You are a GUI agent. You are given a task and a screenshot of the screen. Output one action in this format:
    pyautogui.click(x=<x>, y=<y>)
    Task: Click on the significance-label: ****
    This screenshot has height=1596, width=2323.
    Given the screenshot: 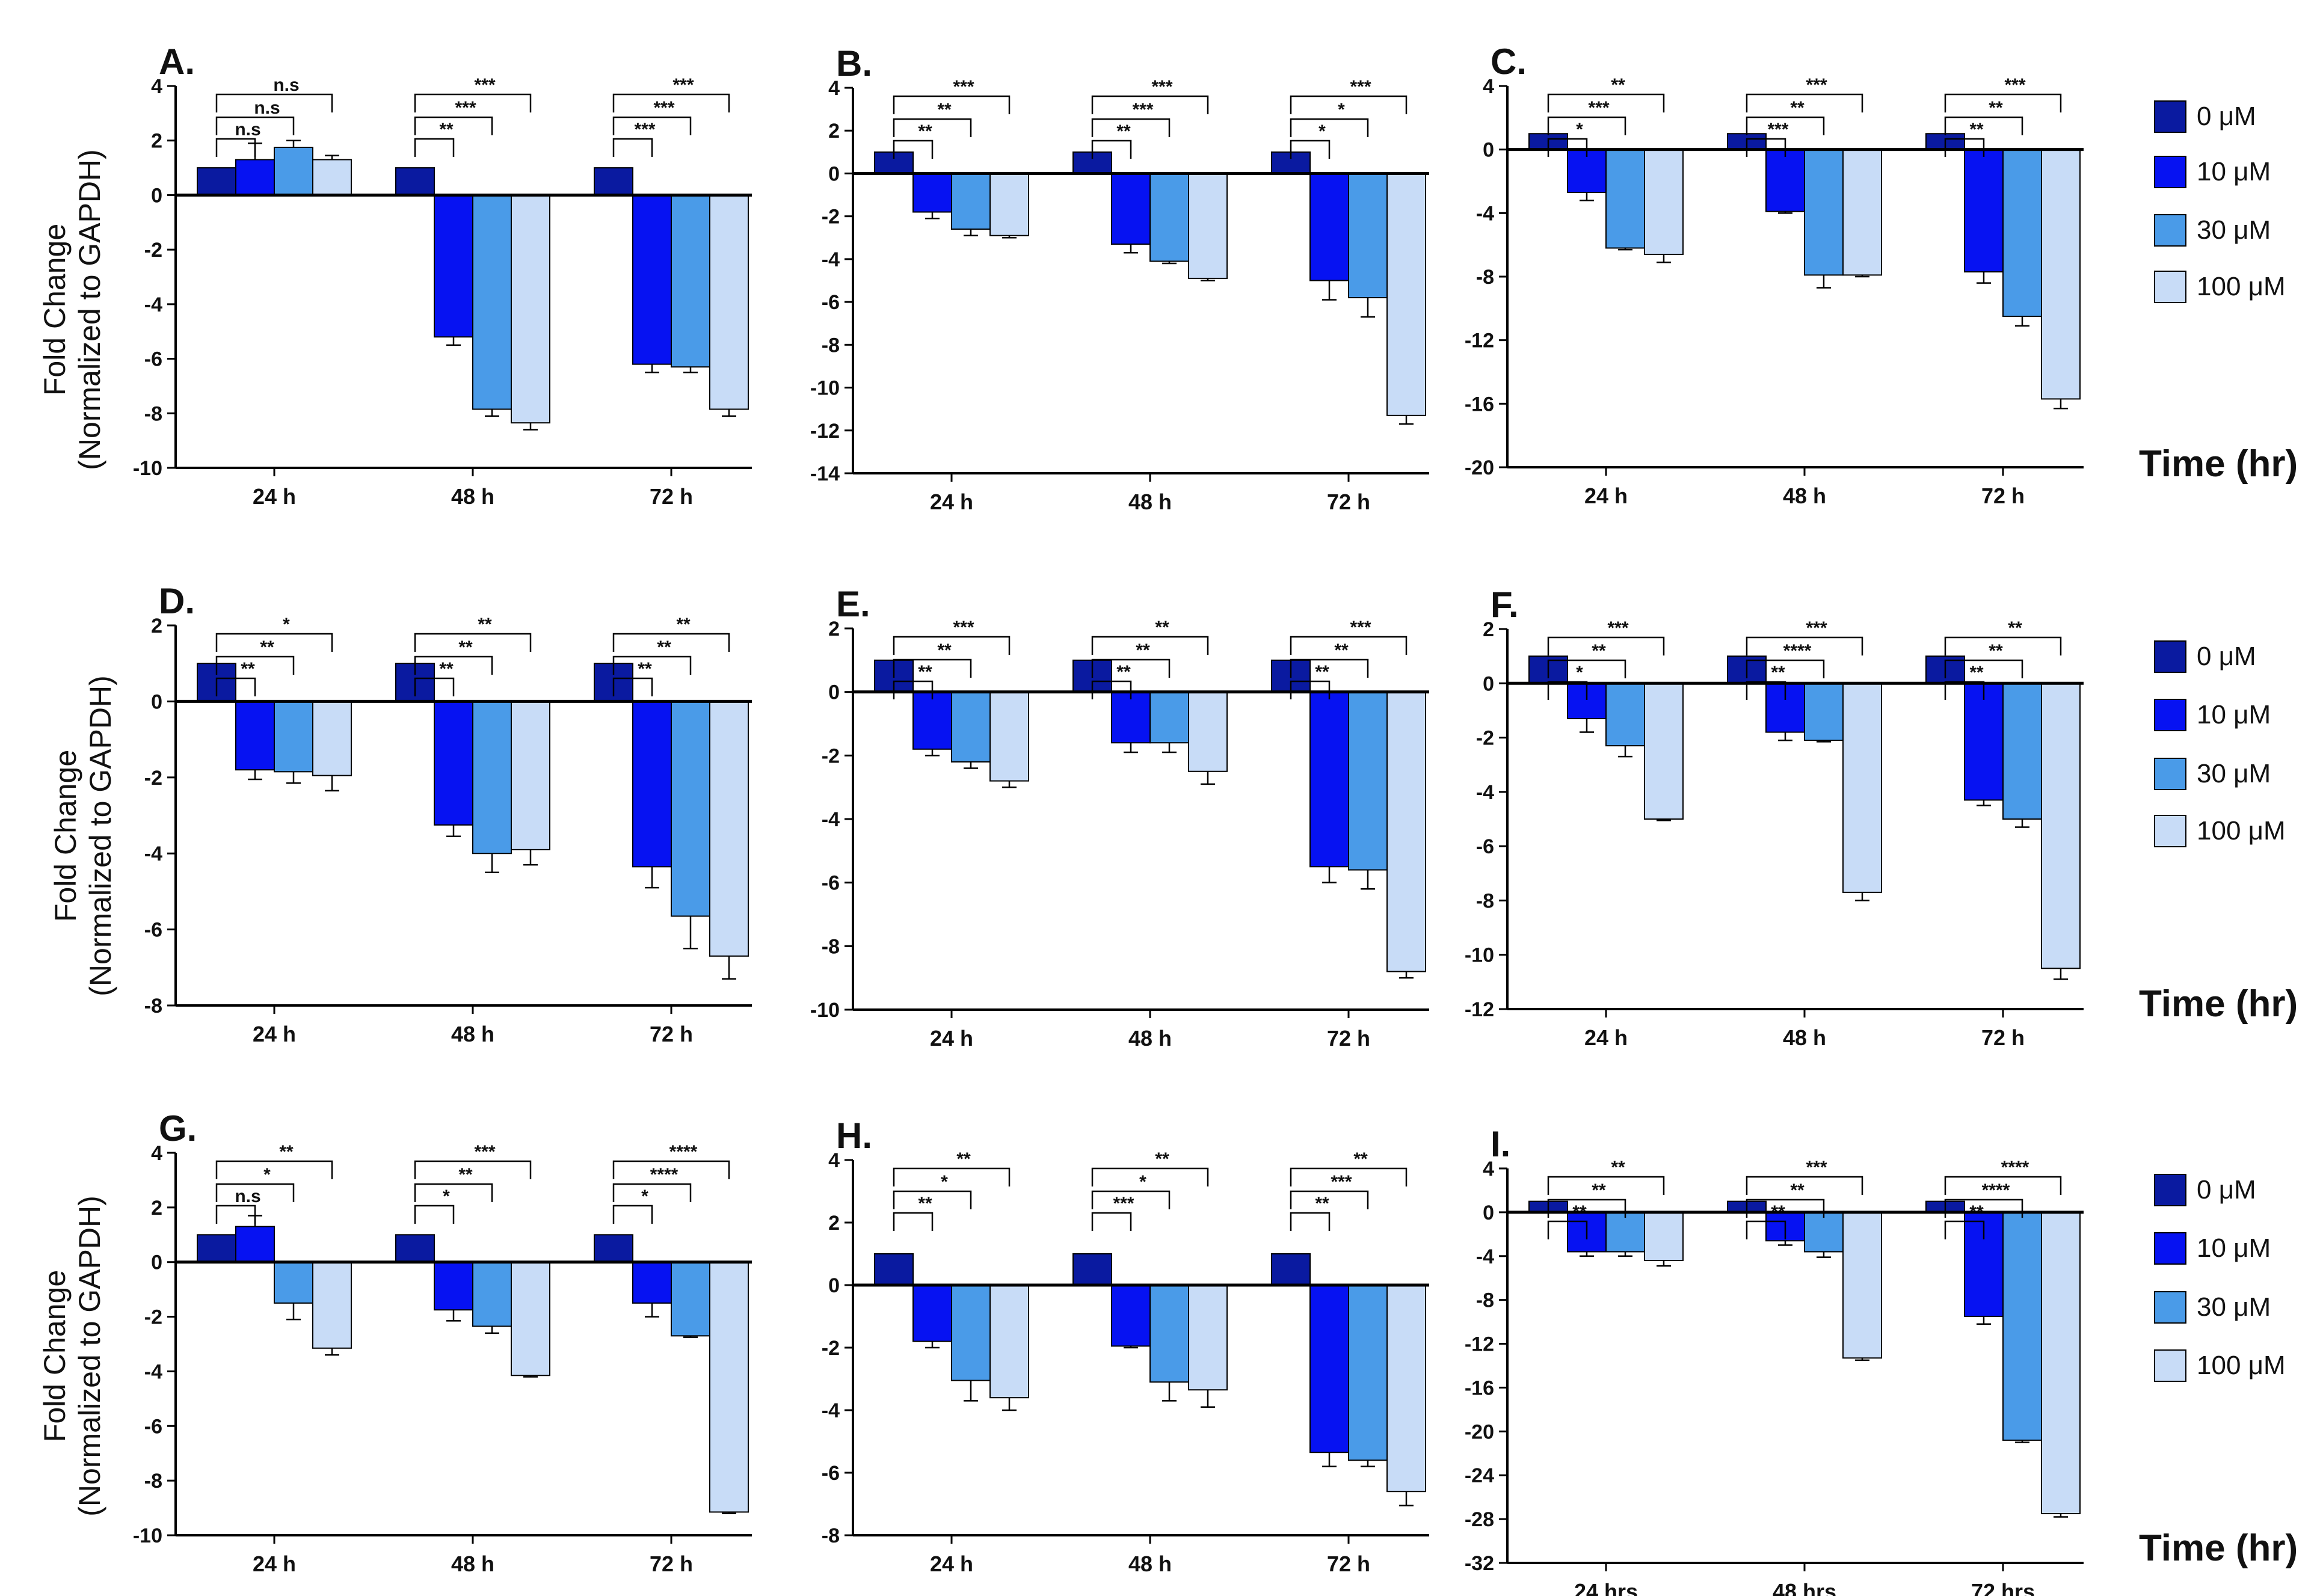 What is the action you would take?
    pyautogui.click(x=664, y=1175)
    